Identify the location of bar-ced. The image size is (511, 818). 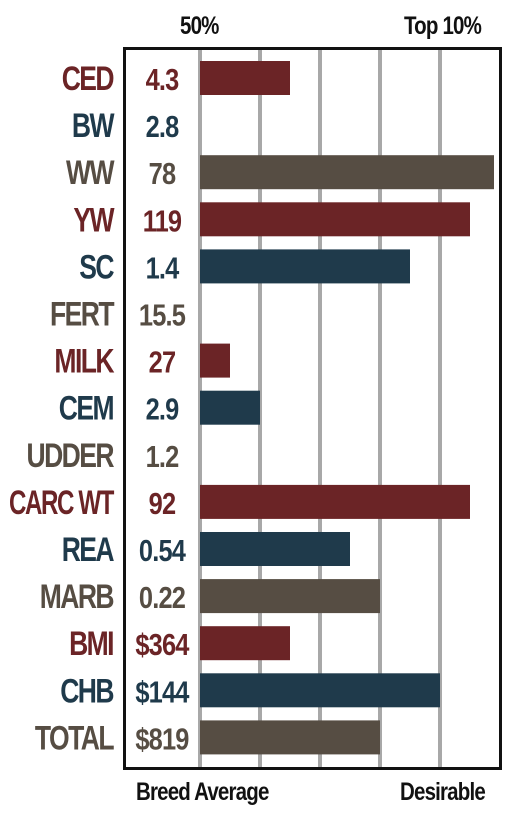
(245, 78).